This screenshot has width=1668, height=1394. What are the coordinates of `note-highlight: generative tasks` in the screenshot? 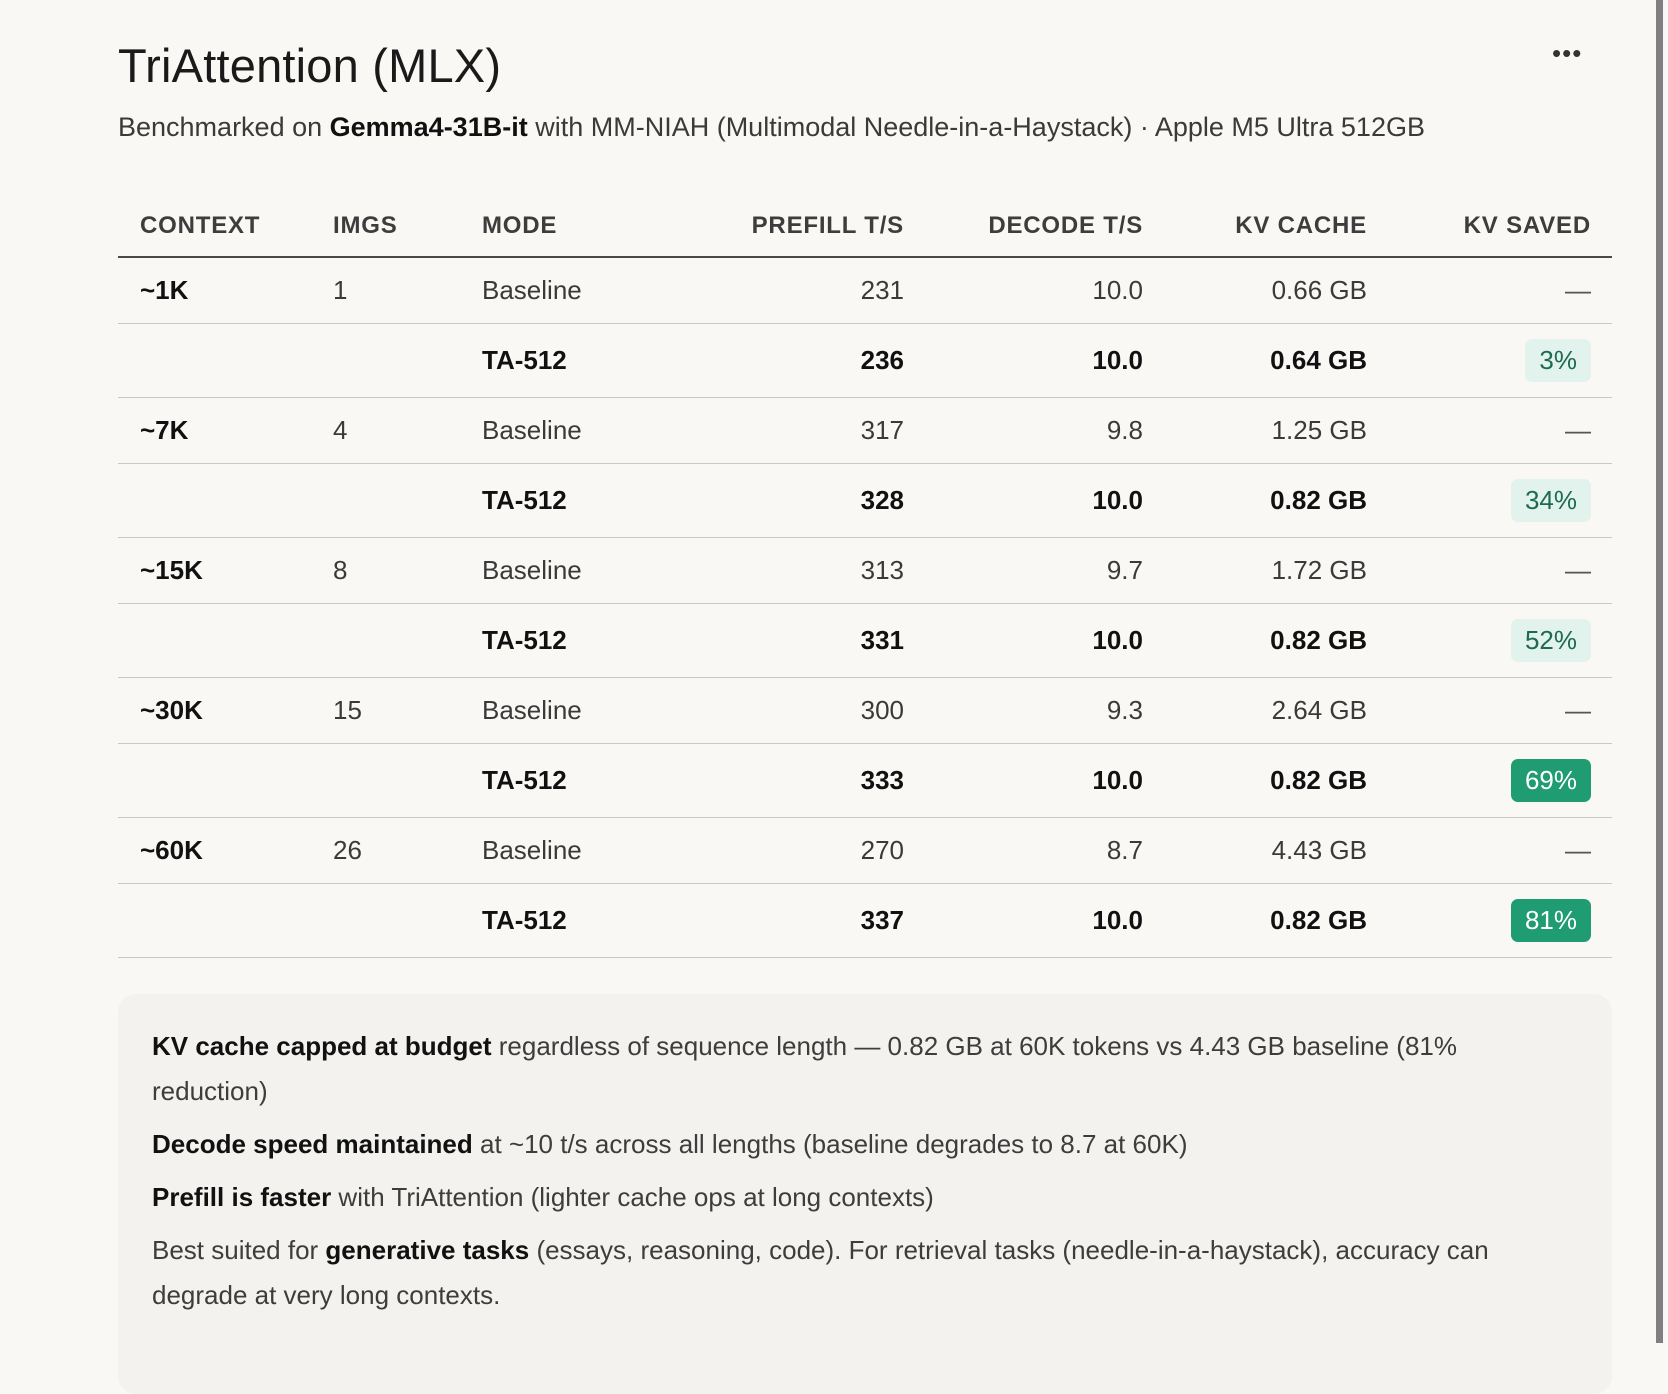 It's located at (427, 1250).